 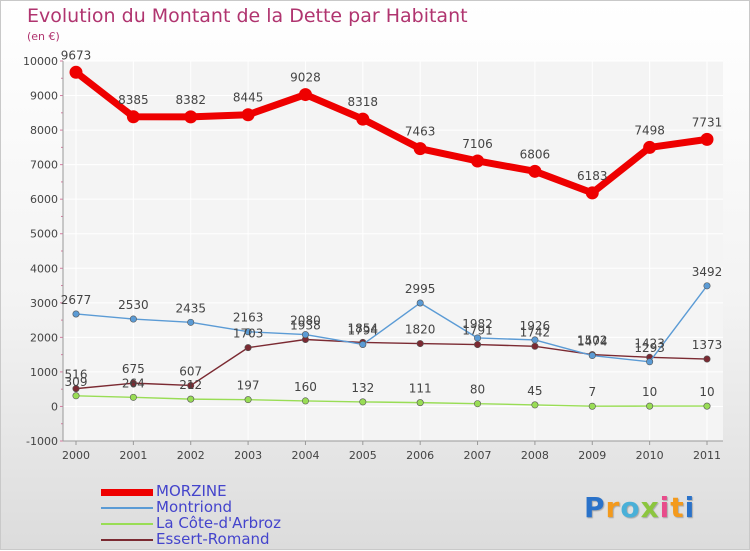 What do you see at coordinates (665, 507) in the screenshot?
I see `brand-letter: i` at bounding box center [665, 507].